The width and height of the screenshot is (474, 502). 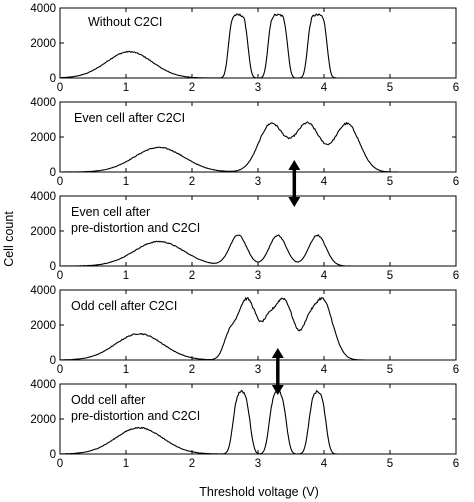 I want to click on x-axis-label: Threshold voltage (V), so click(x=259, y=492).